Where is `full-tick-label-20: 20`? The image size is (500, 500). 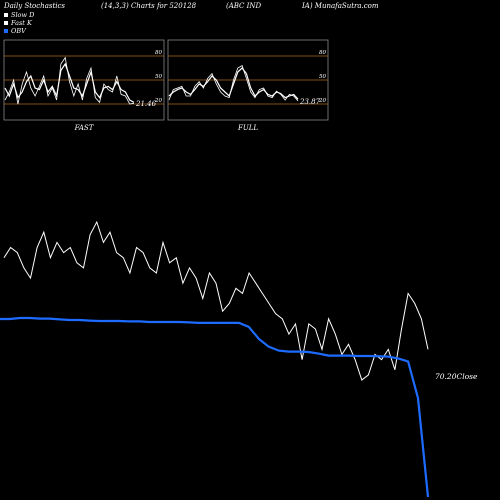 full-tick-label-20: 20 is located at coordinates (322, 101).